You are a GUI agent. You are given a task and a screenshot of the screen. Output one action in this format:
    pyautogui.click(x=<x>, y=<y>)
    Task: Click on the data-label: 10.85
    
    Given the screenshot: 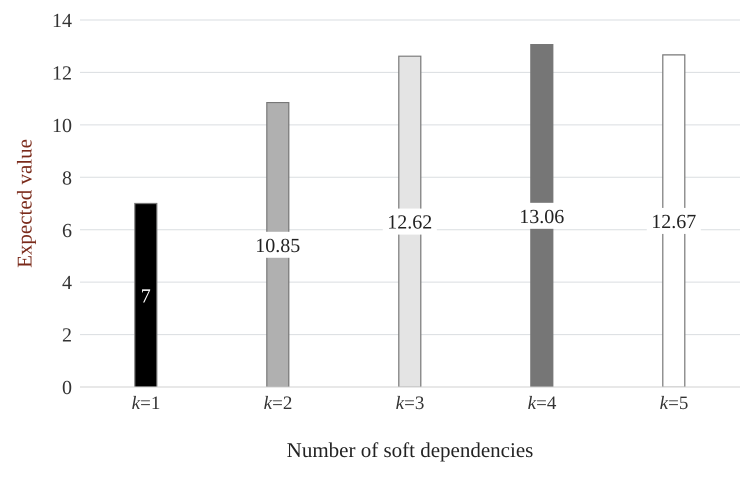 What is the action you would take?
    pyautogui.click(x=277, y=245)
    